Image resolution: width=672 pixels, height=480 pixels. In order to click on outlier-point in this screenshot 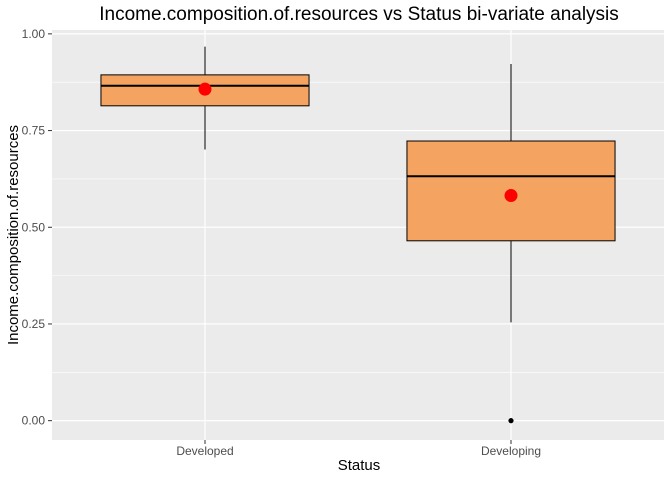, I will do `click(511, 421)`.